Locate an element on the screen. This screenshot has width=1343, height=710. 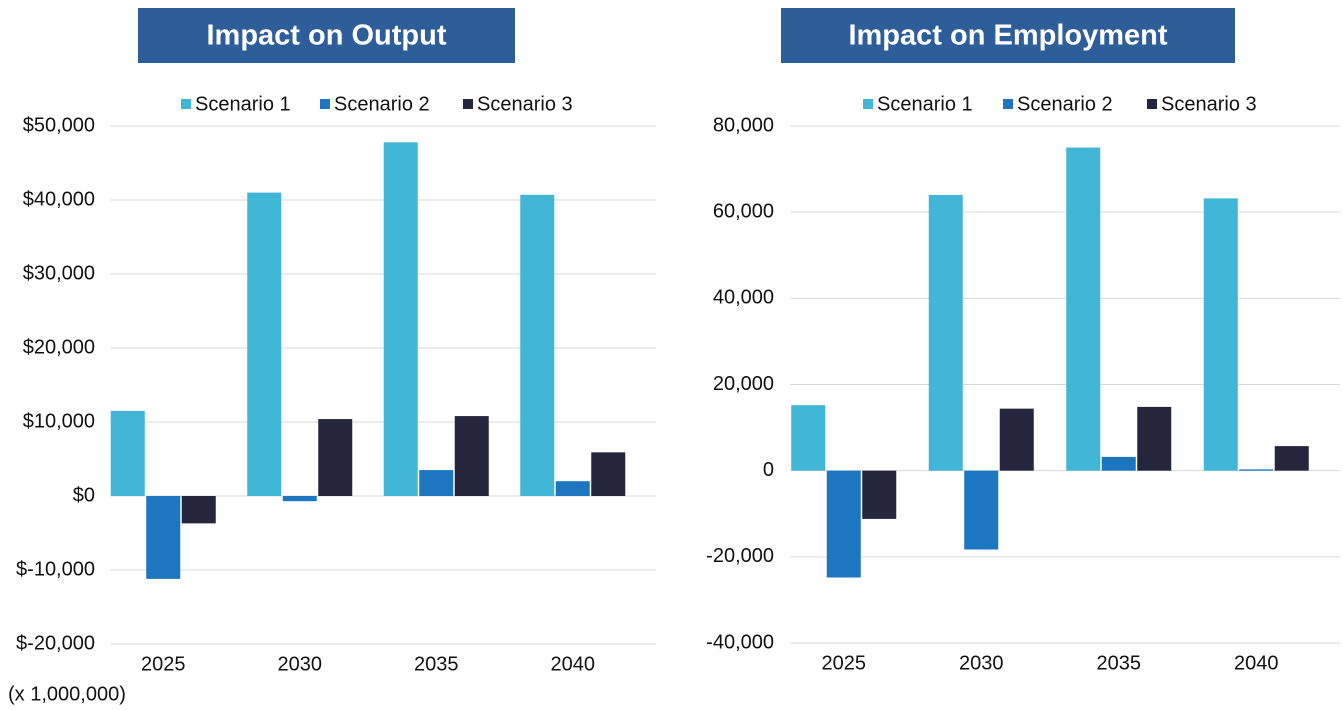
chart-title: Impact on Employment is located at coordinates (1007, 36).